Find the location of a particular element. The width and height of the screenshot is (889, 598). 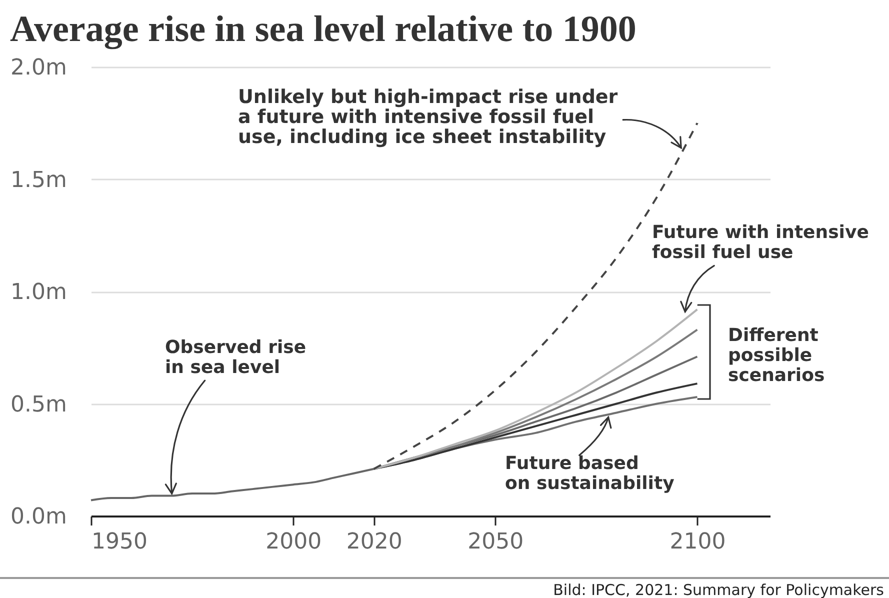

y-tick-label: 0.0m is located at coordinates (38, 517).